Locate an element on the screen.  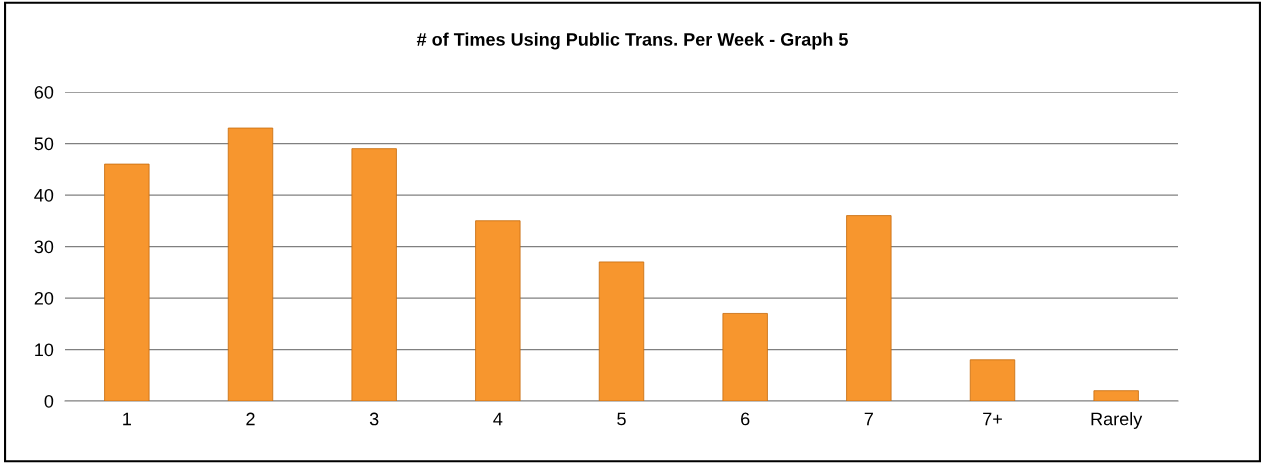
x-tick-label: 7 is located at coordinates (868, 419).